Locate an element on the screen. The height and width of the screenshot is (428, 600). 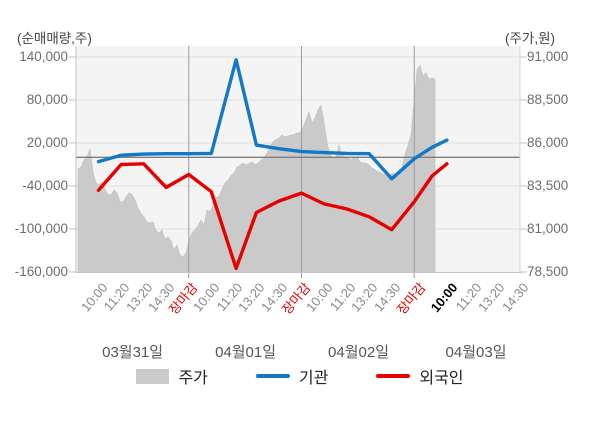
legend-item-institution: 기관 is located at coordinates (292, 376).